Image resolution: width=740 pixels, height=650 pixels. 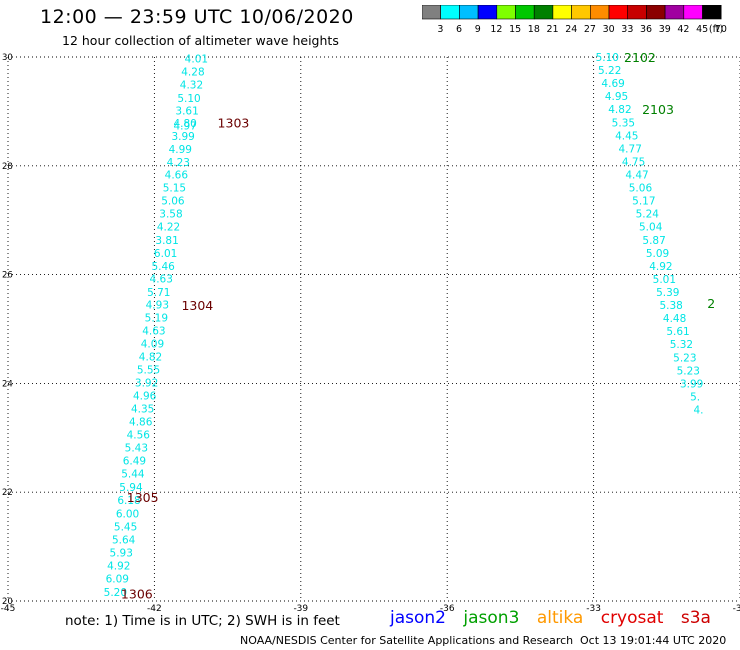 I want to click on wave-height-label: 3.58, so click(x=170, y=215).